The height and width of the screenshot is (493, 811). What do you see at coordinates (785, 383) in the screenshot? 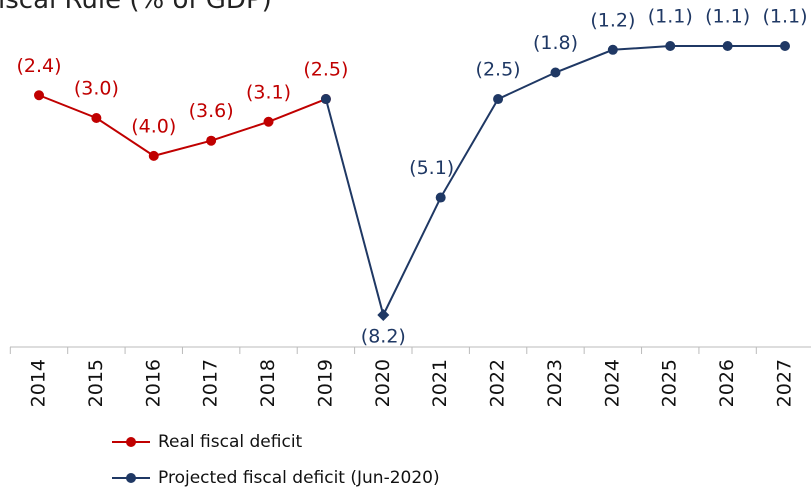
I see `x-tick-label: 2027` at bounding box center [785, 383].